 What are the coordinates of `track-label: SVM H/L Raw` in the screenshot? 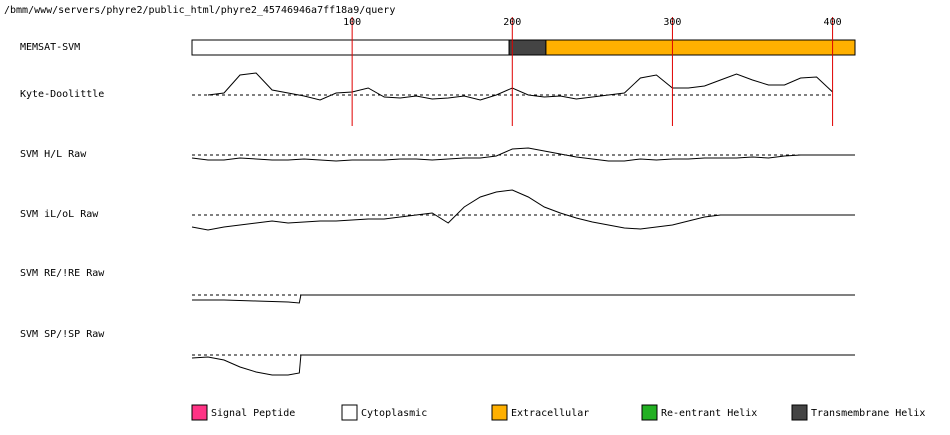 It's located at (53, 154).